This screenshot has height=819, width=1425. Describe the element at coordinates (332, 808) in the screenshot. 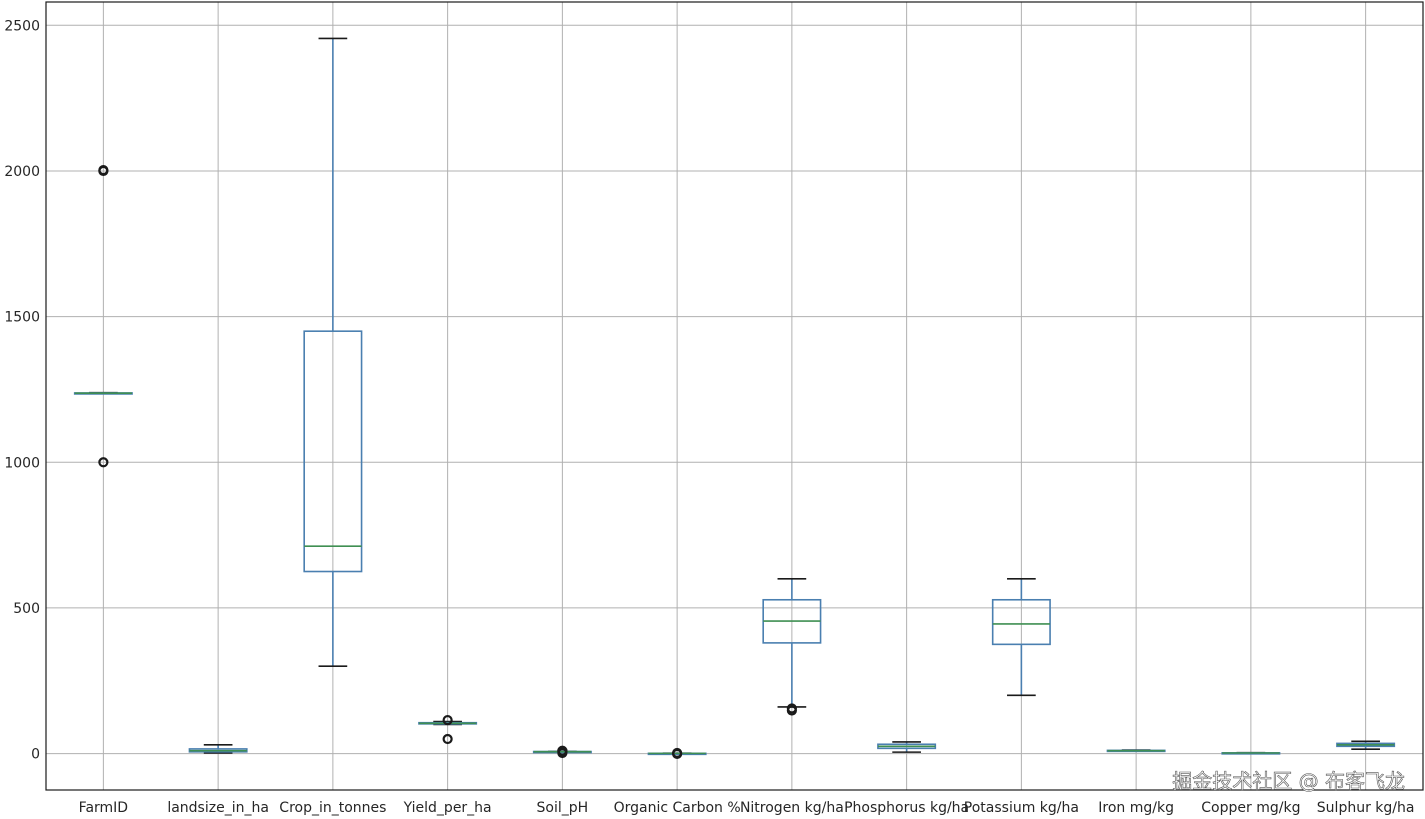

I see `x-tick-label: Crop_in_tonnes` at that location.